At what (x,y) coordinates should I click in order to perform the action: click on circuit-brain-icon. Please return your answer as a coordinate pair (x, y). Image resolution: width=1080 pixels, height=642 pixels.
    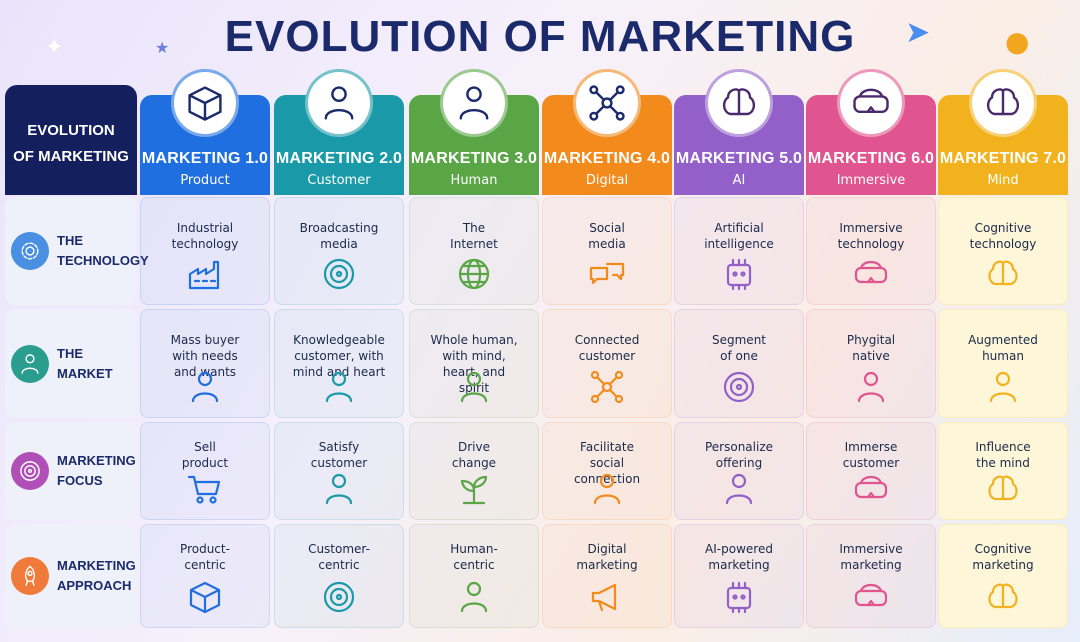
    Looking at the image, I should click on (739, 102).